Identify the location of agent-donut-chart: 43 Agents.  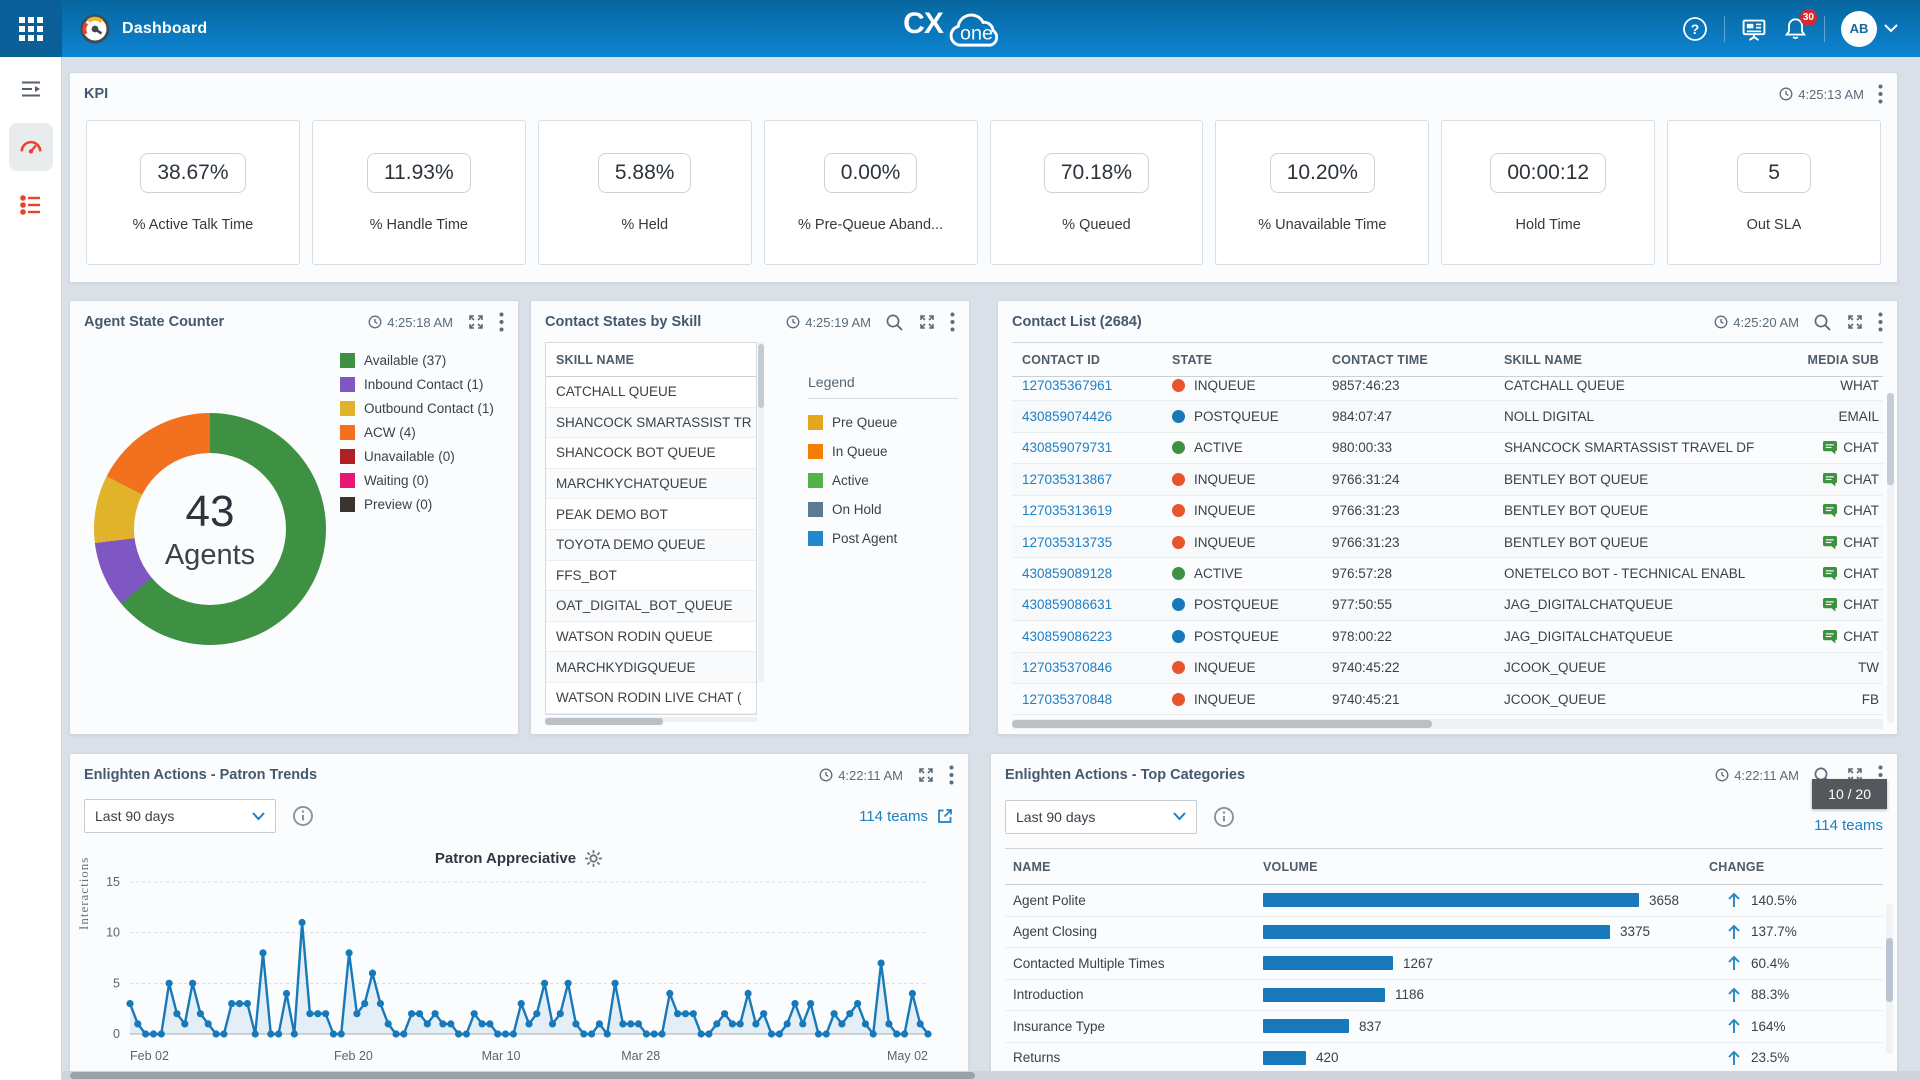
(210, 529).